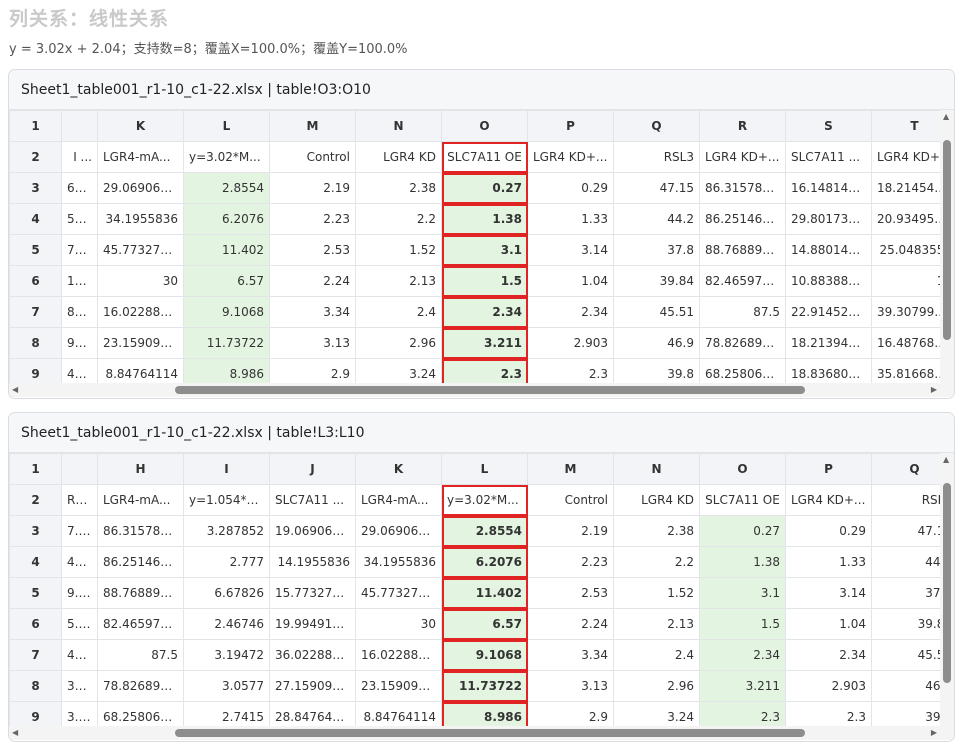 Image resolution: width=964 pixels, height=749 pixels. What do you see at coordinates (312, 157) in the screenshot?
I see `header-cell: Control` at bounding box center [312, 157].